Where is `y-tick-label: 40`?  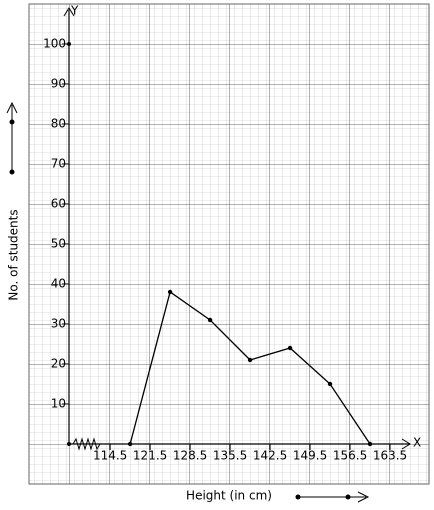 y-tick-label: 40 is located at coordinates (58, 284).